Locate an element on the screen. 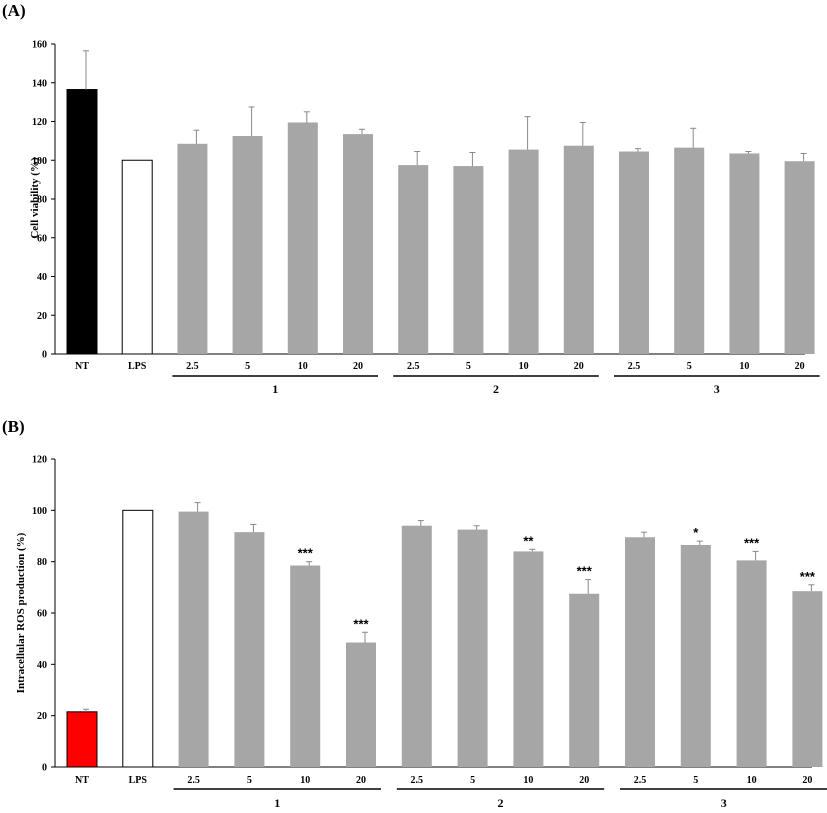 This screenshot has height=813, width=827. panel-a-y-tick-label: 60 is located at coordinates (42, 238).